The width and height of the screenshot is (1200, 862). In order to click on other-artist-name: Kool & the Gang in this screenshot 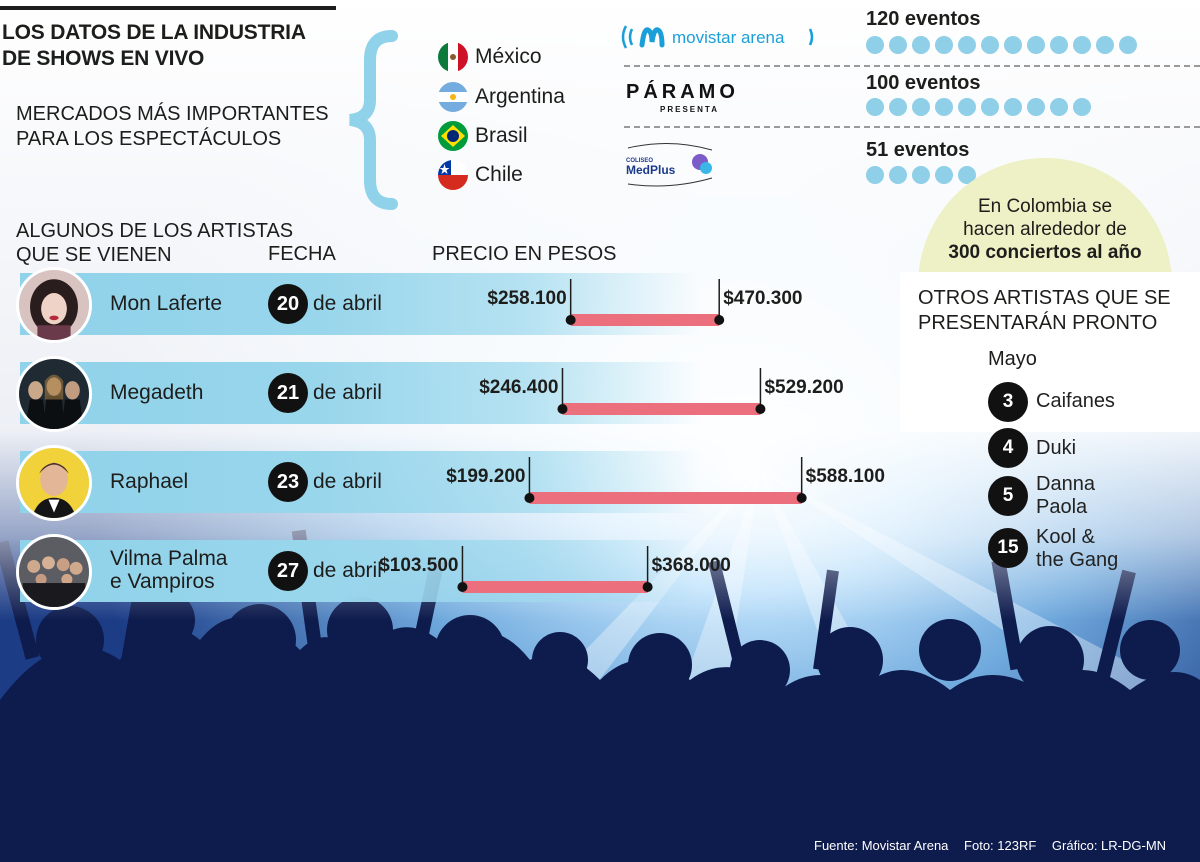, I will do `click(1096, 549)`.